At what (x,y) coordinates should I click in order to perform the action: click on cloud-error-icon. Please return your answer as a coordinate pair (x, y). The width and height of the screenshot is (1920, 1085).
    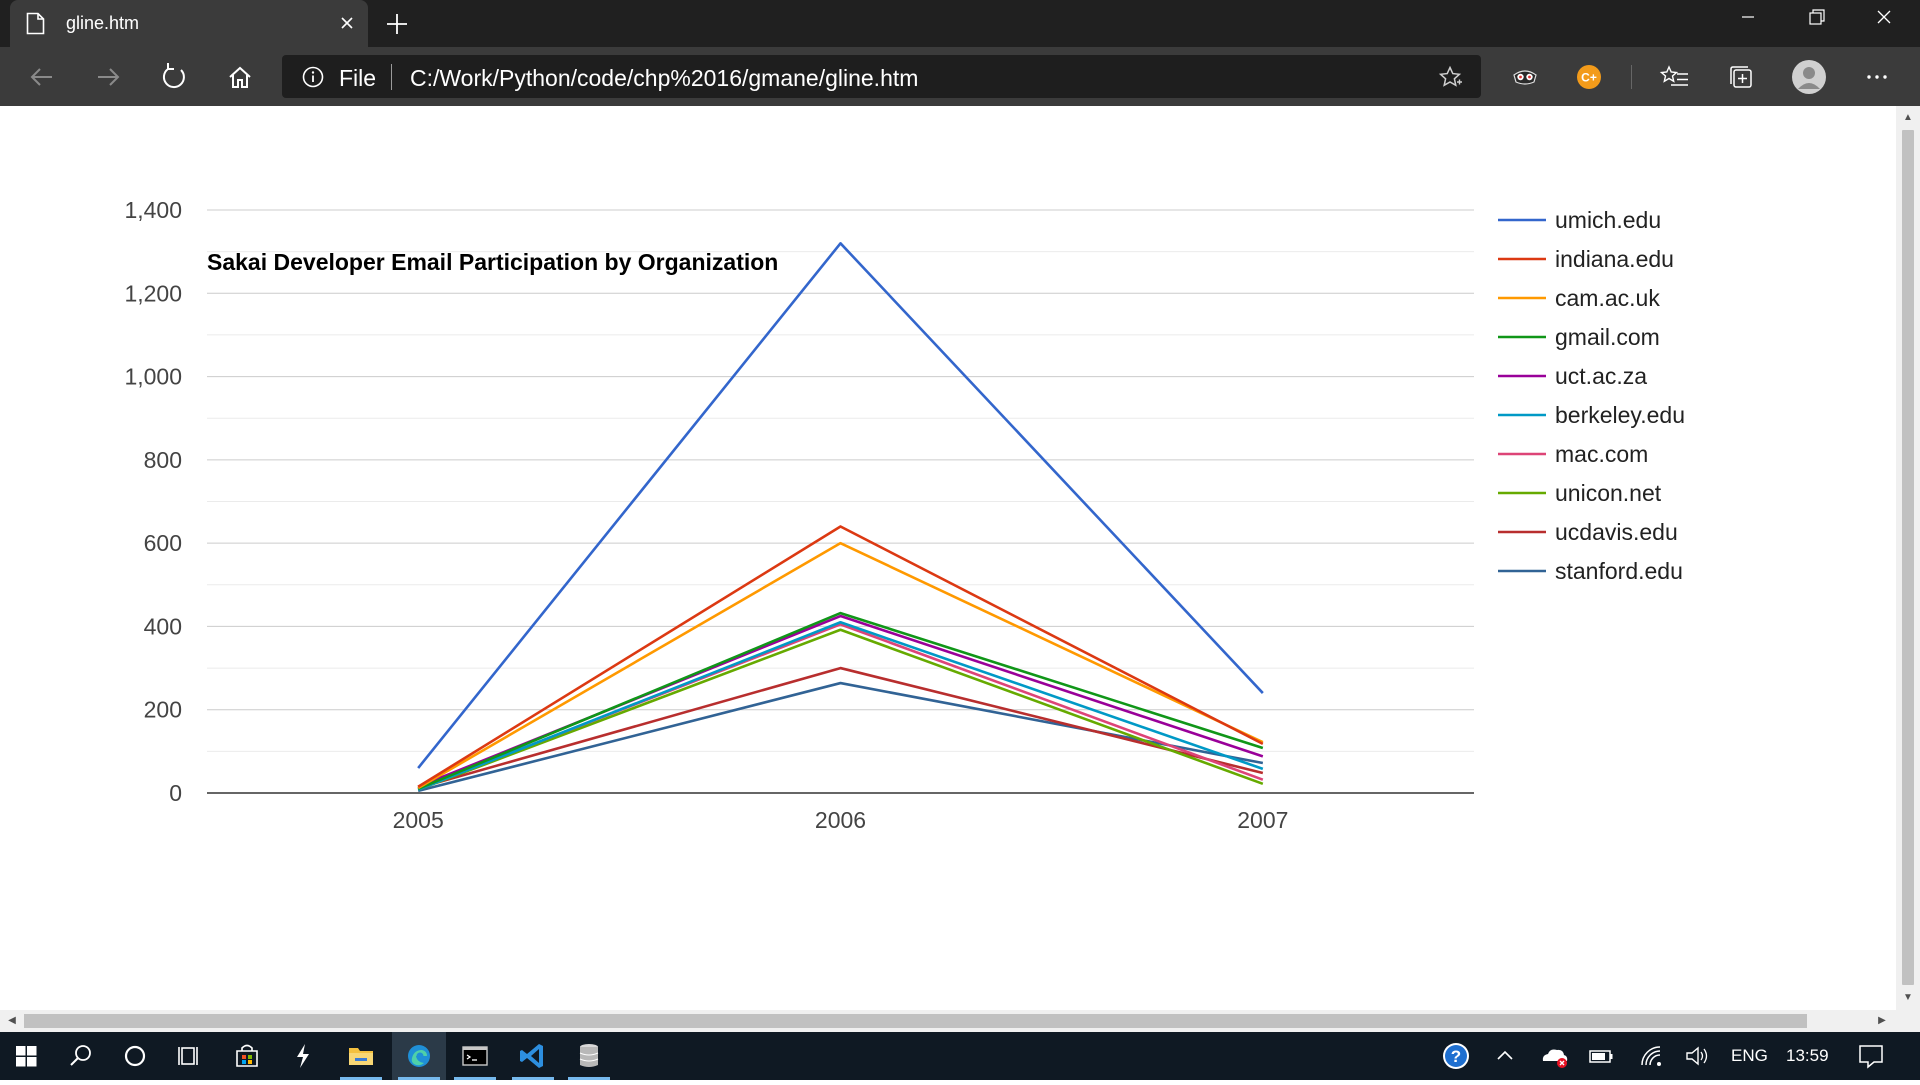
    Looking at the image, I should click on (1555, 1058).